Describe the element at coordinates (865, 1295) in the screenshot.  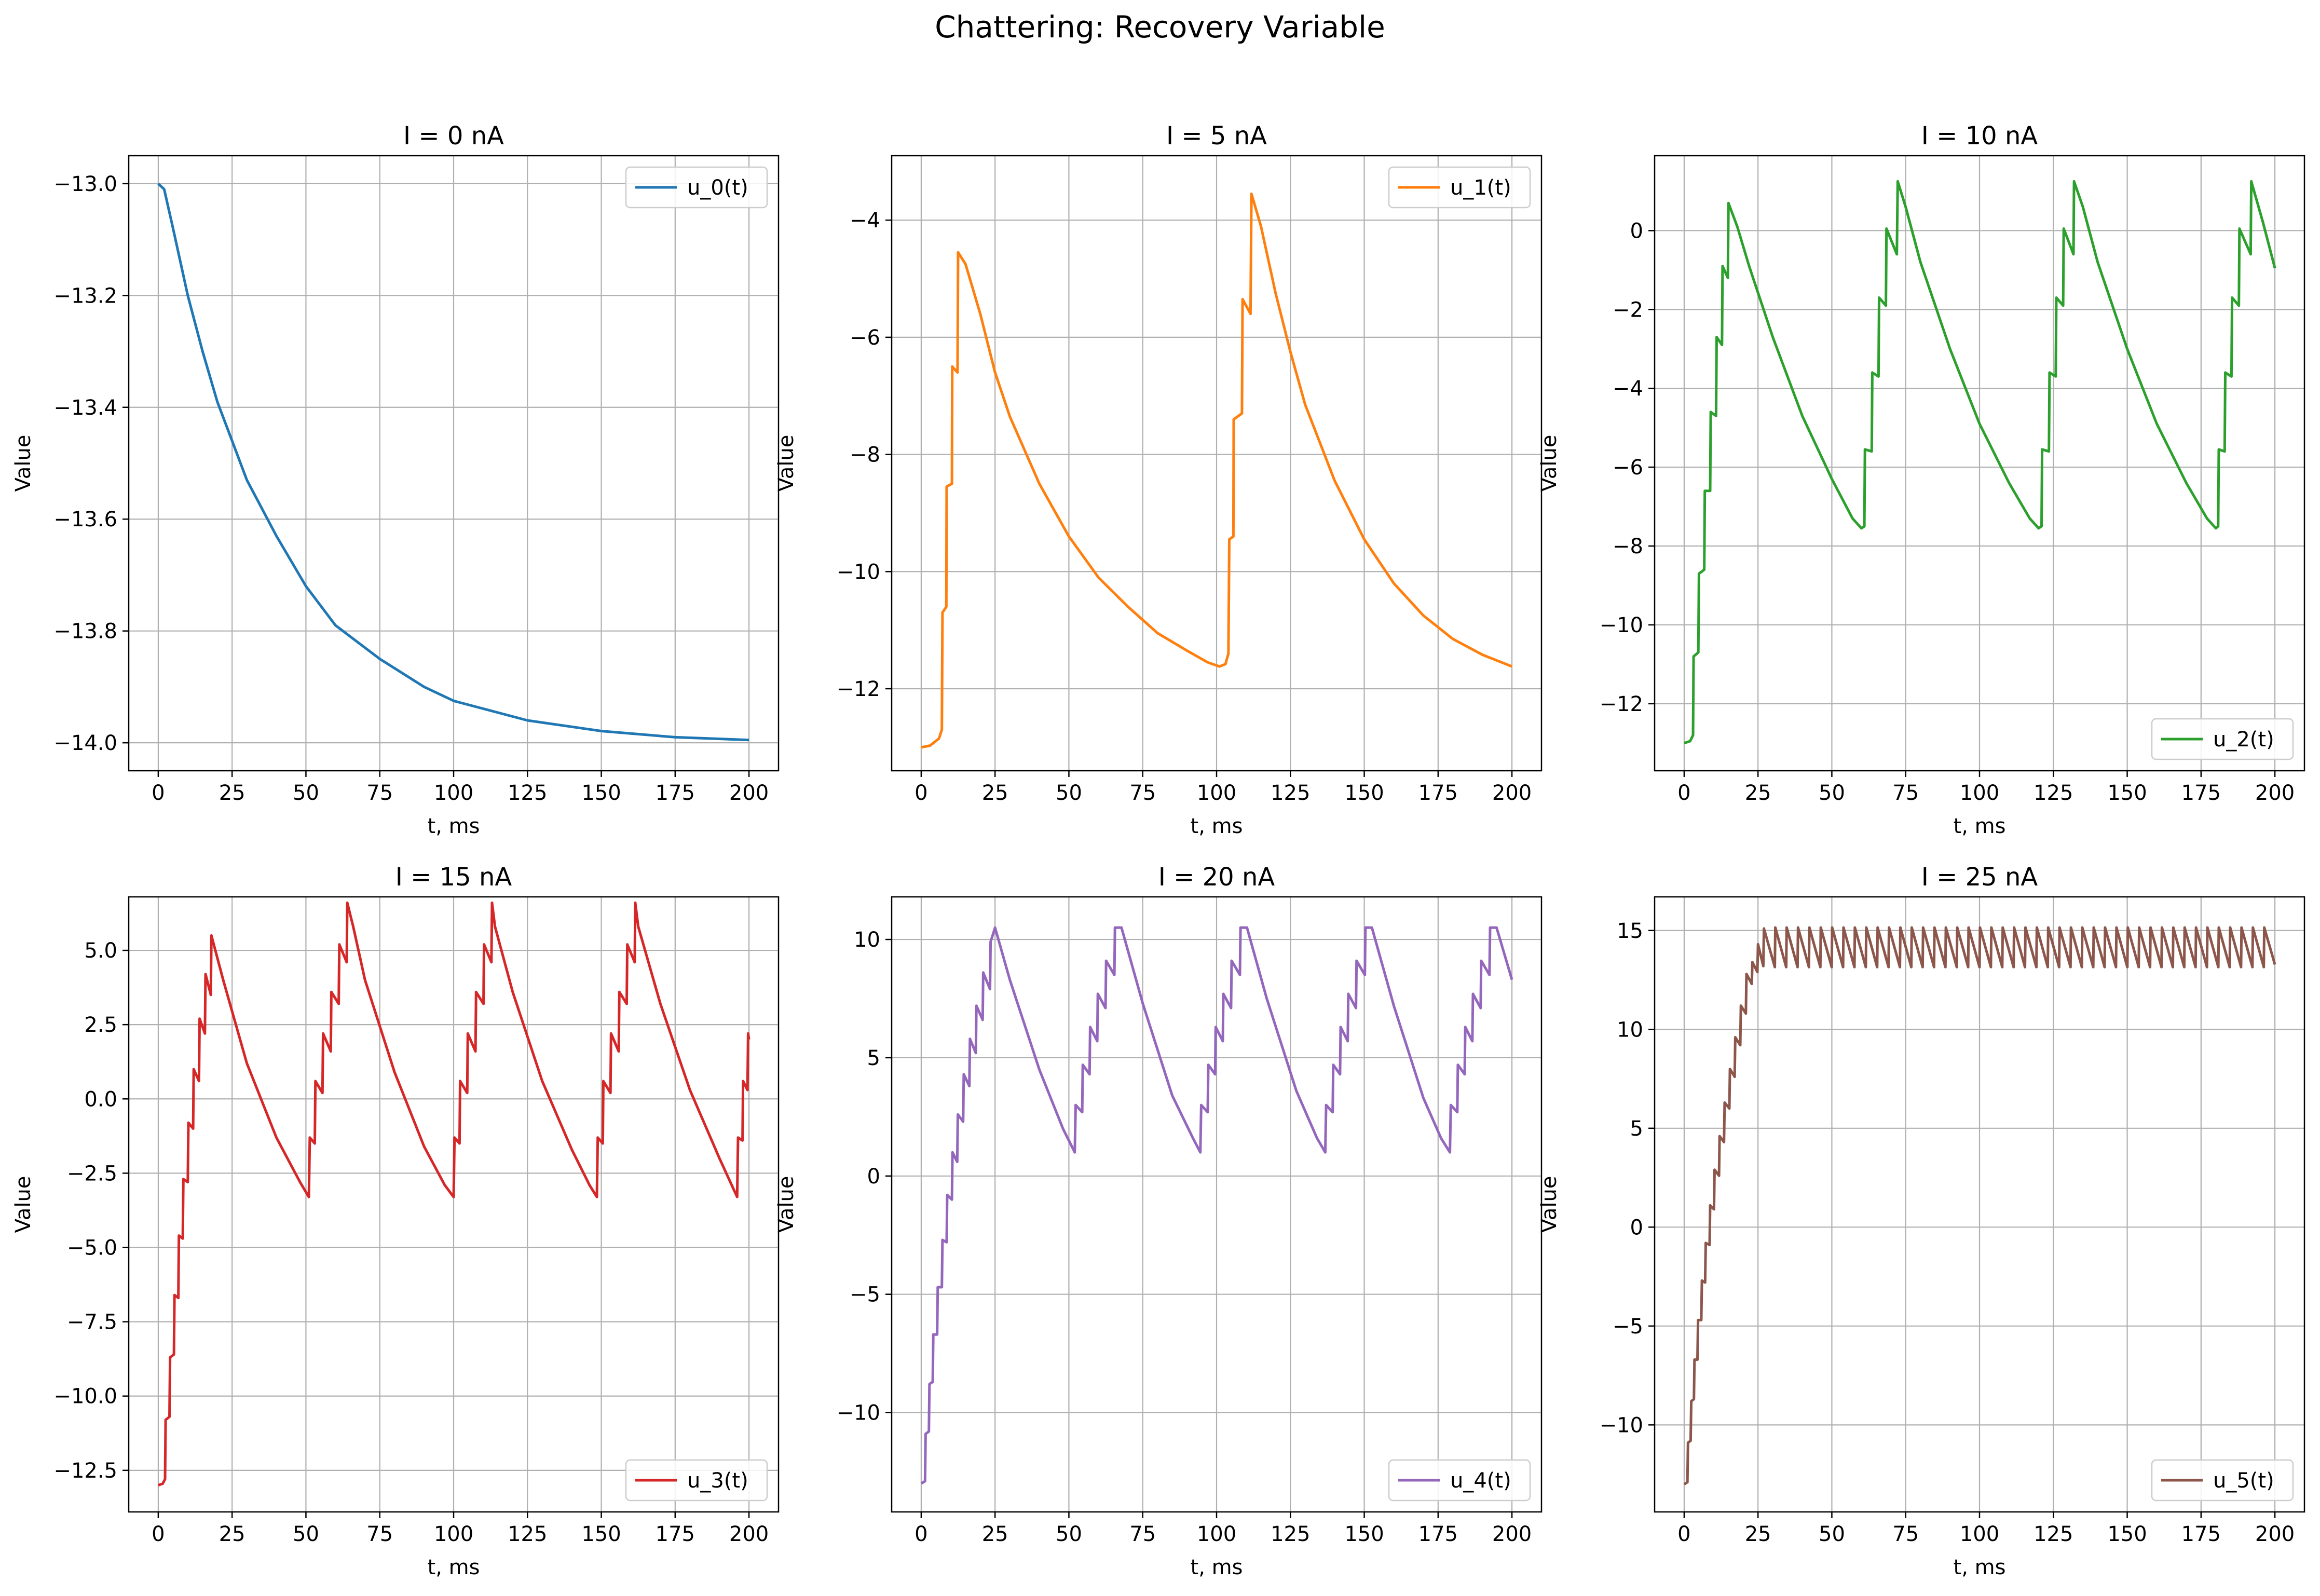
I see `y-tick-label: −5` at that location.